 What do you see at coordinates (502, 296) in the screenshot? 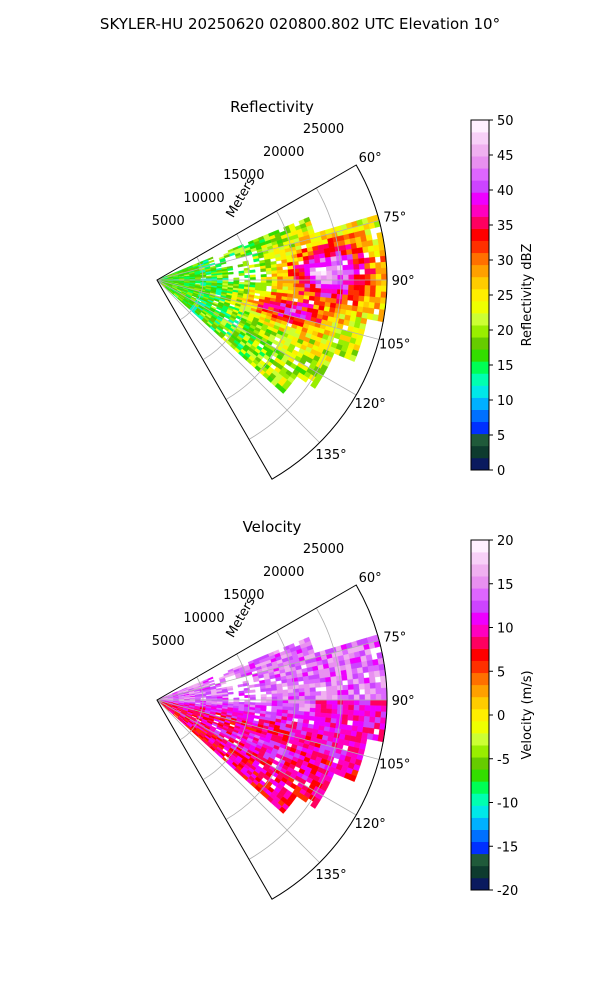
I see `colorbar: 0 5 10 15 20 25 30 35 40 45 50 Reflectivity dBZ` at bounding box center [502, 296].